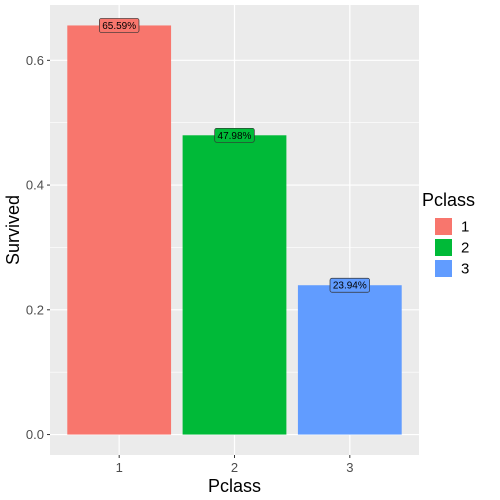 Image resolution: width=500 pixels, height=500 pixels. Describe the element at coordinates (465, 227) in the screenshot. I see `legend-label-1: 1` at that location.